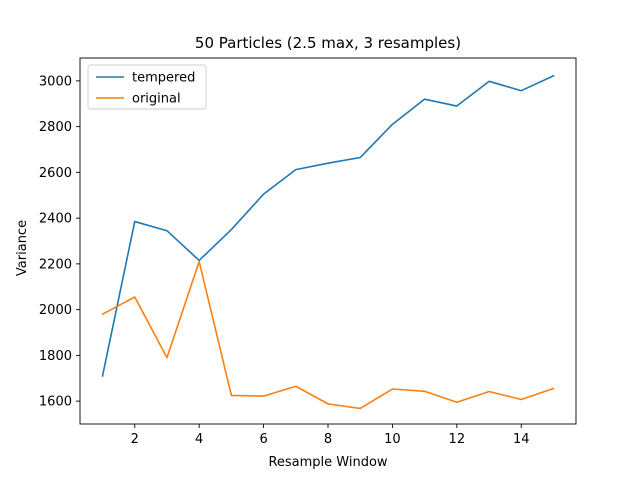  Describe the element at coordinates (521, 439) in the screenshot. I see `x-tick-label: 14` at that location.